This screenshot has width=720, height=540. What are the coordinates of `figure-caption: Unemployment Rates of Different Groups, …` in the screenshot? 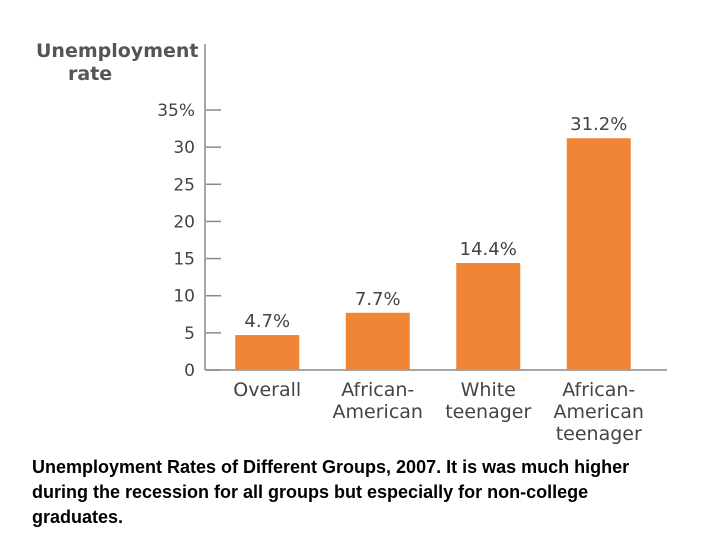 It's located at (331, 492).